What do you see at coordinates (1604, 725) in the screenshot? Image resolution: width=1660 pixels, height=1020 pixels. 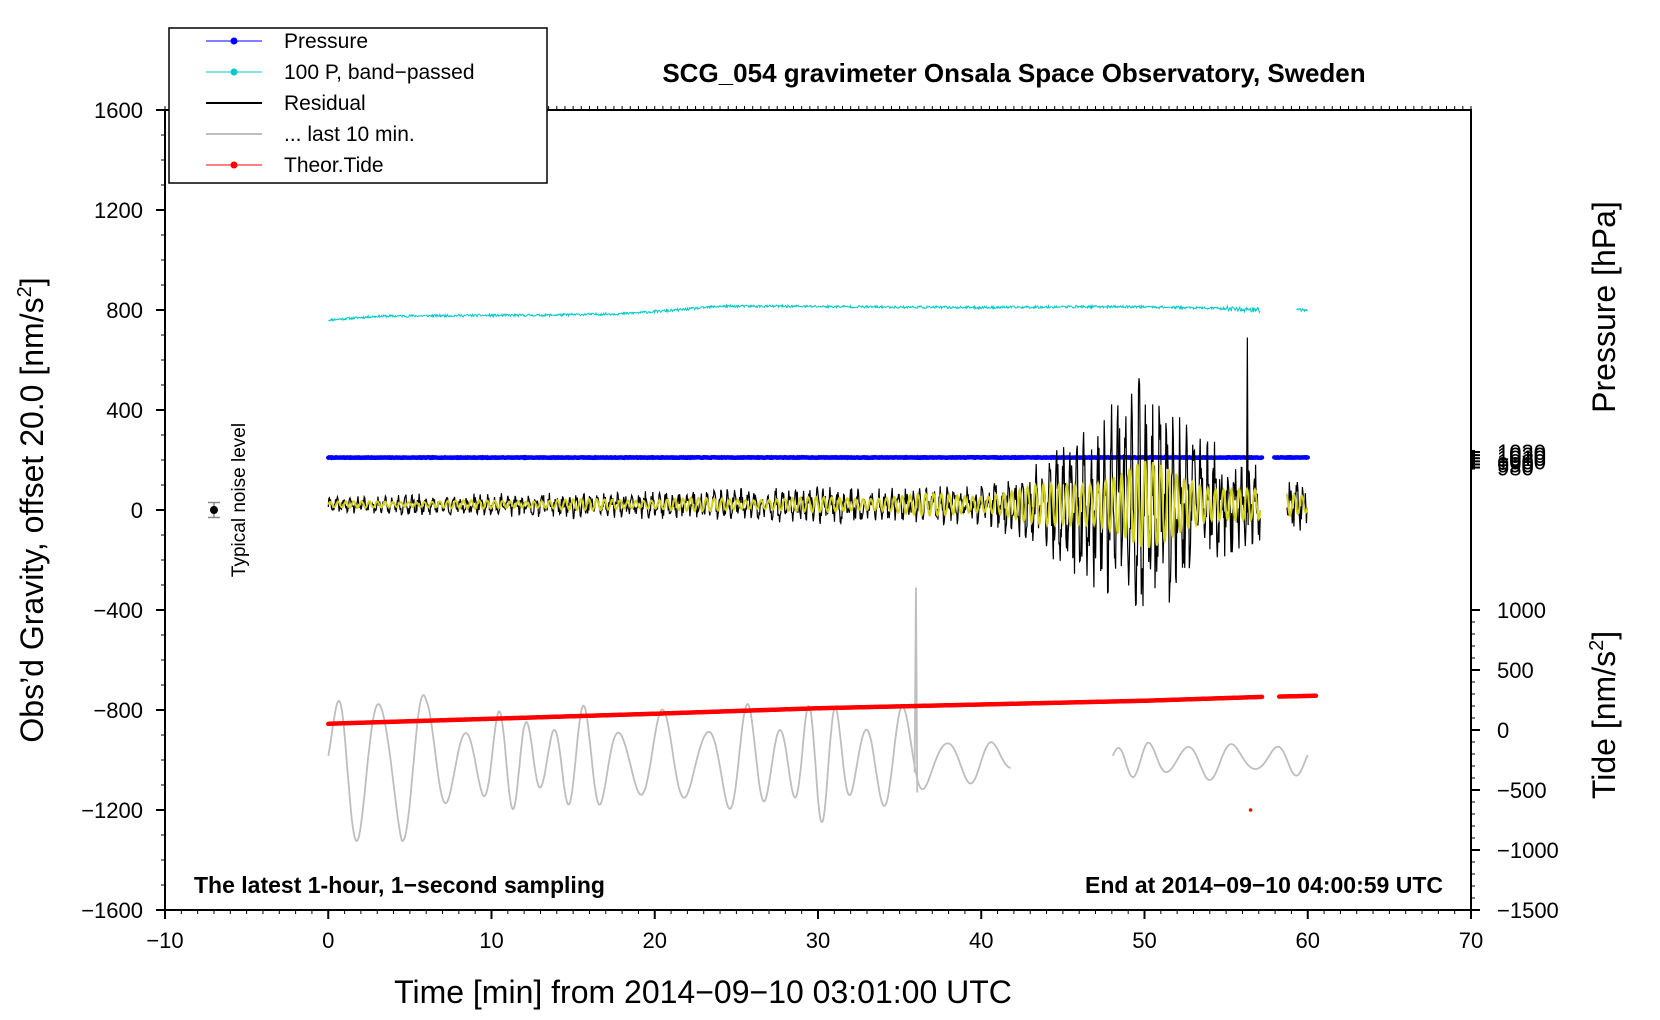 I see `y-axis-tide-label-main: Tide [nm/s` at bounding box center [1604, 725].